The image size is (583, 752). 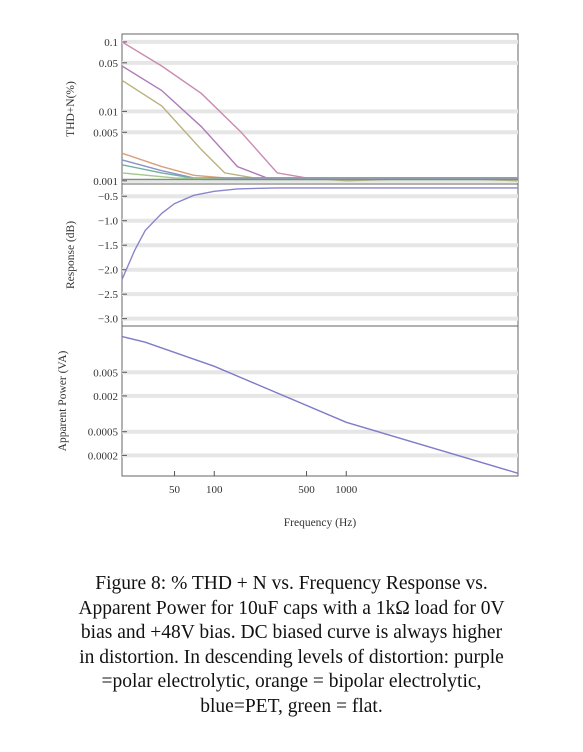 I want to click on thd-ytick-label: 0.005, so click(x=105, y=133).